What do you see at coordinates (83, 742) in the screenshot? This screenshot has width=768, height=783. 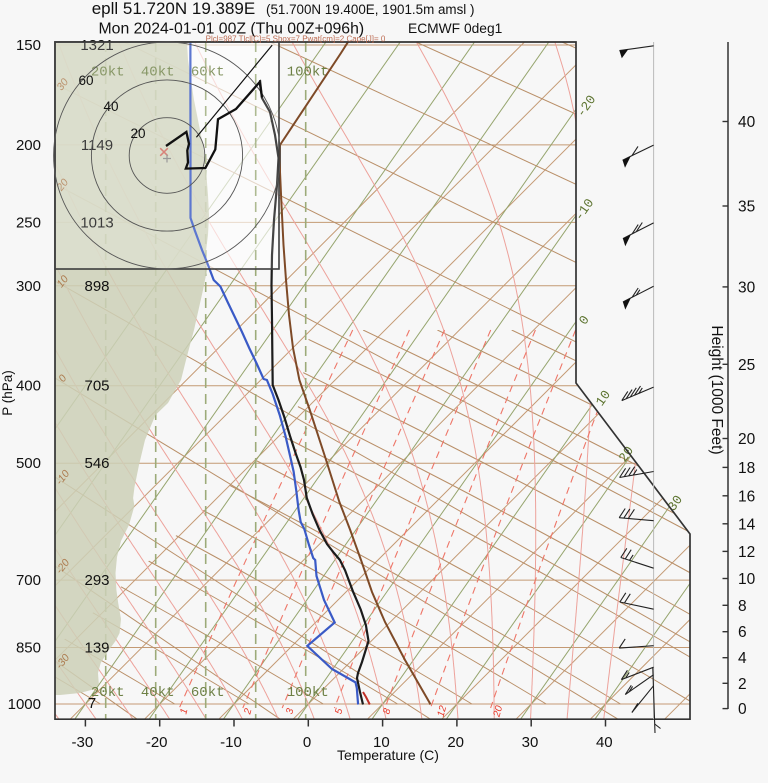 I see `svg-text: -30` at bounding box center [83, 742].